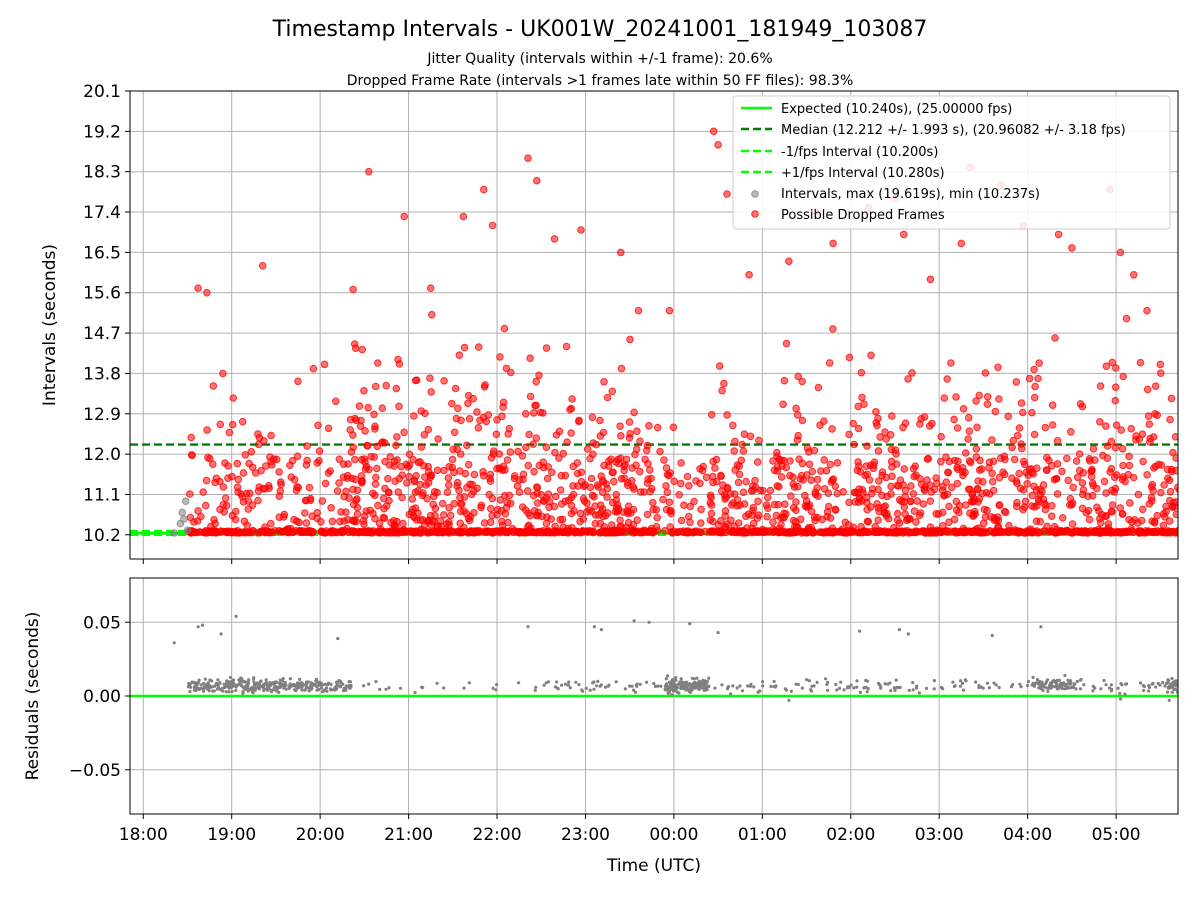 This screenshot has height=900, width=1200. What do you see at coordinates (408, 835) in the screenshot?
I see `time-x-tick-label: 21:00` at bounding box center [408, 835].